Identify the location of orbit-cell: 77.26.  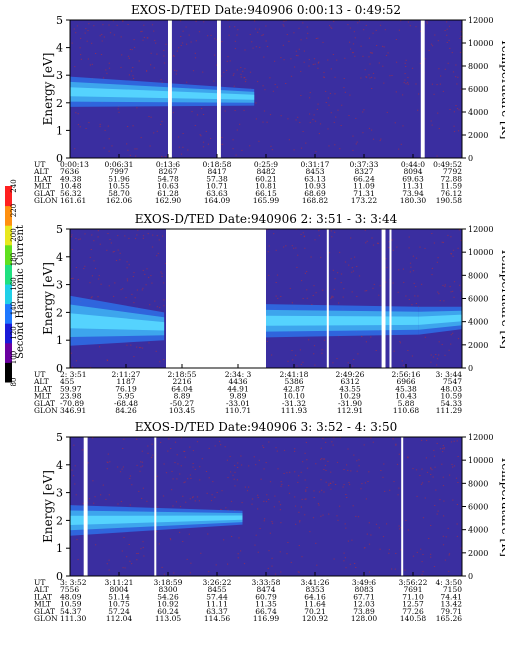
(413, 611).